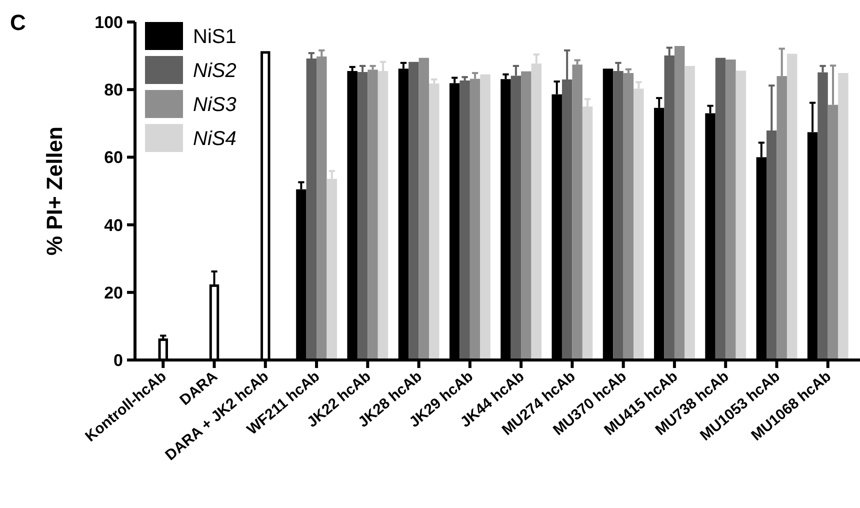 This screenshot has width=860, height=508. What do you see at coordinates (118, 360) in the screenshot?
I see `y-tick-label: 0` at bounding box center [118, 360].